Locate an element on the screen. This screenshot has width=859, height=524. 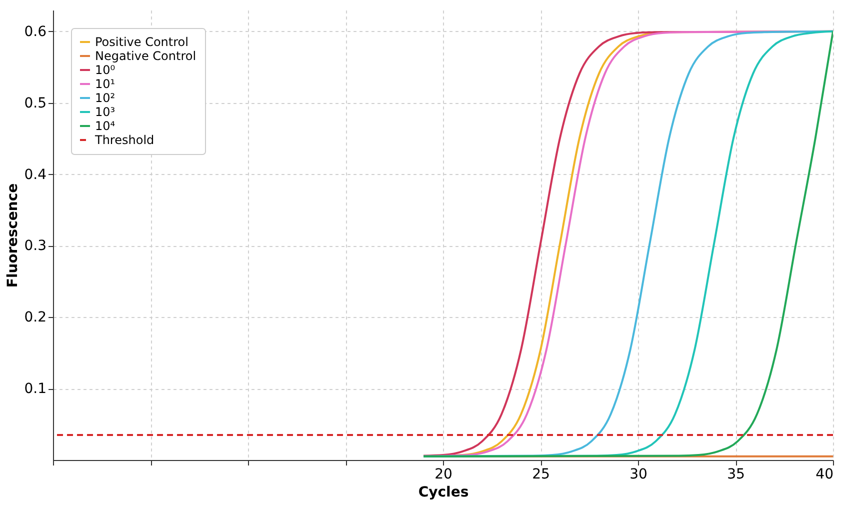
x-axis-title: Cycles is located at coordinates (443, 492).